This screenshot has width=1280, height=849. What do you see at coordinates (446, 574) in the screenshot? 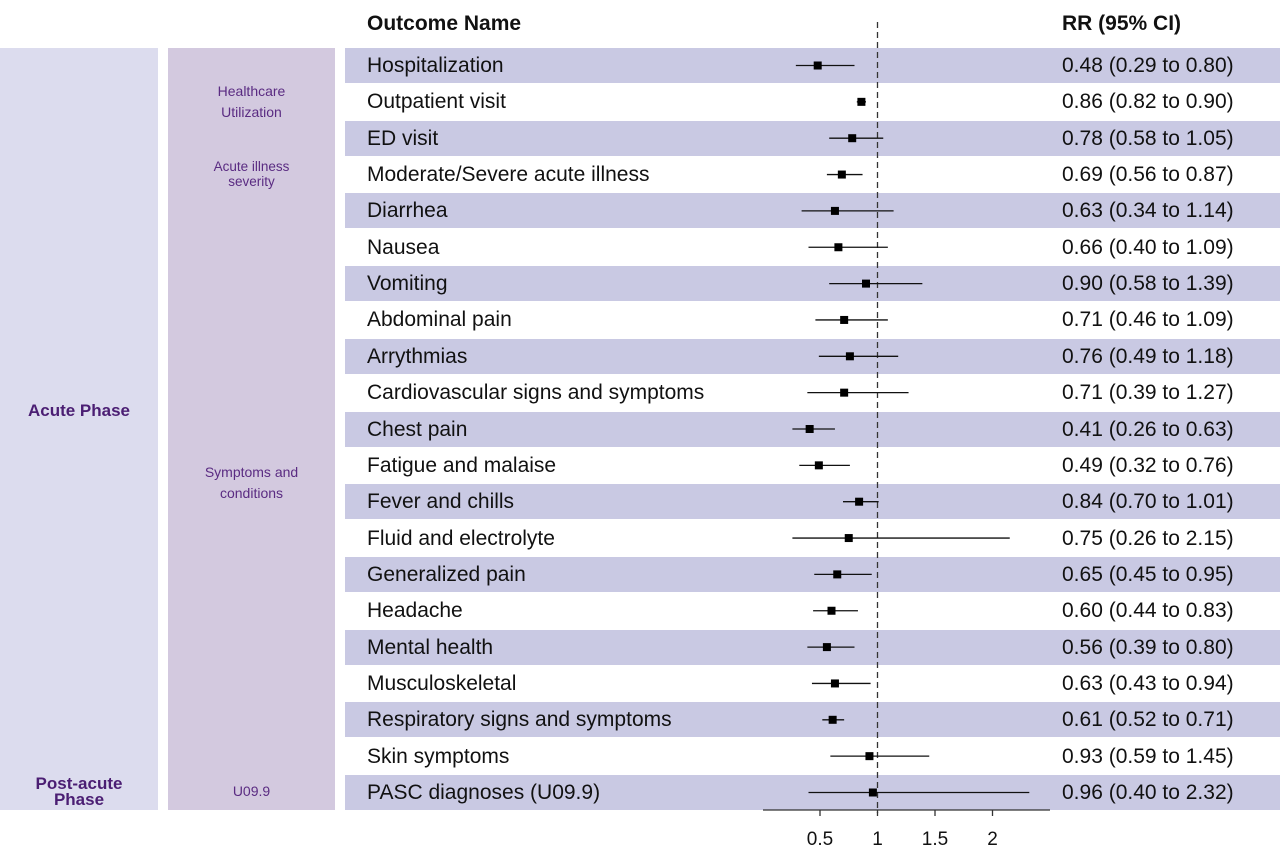
I see `outcome-name: Generalized pain` at bounding box center [446, 574].